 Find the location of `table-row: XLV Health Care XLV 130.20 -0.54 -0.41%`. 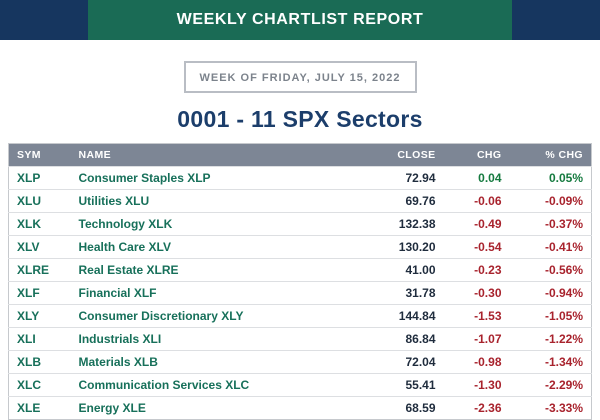

table-row: XLV Health Care XLV 130.20 -0.54 -0.41% is located at coordinates (300, 247).